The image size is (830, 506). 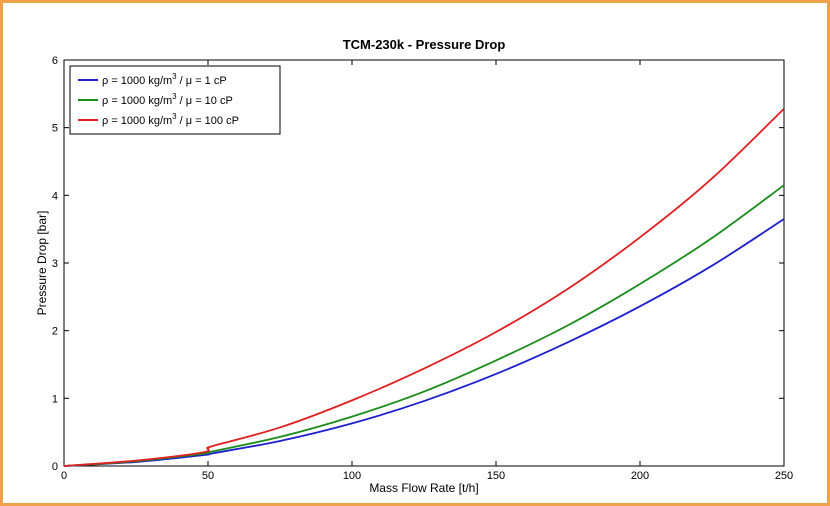 I want to click on legend-entry: ρ = 1000 kg/m3 / μ = 10 cP, so click(x=167, y=99).